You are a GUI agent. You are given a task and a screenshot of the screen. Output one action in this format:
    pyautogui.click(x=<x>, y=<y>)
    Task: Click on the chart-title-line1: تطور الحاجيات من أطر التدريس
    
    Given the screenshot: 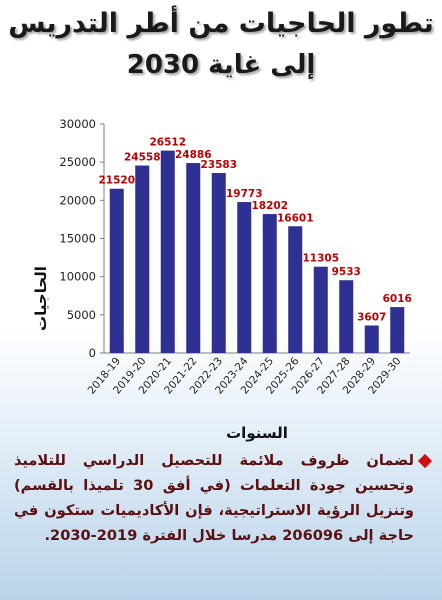 What is the action you would take?
    pyautogui.click(x=221, y=23)
    